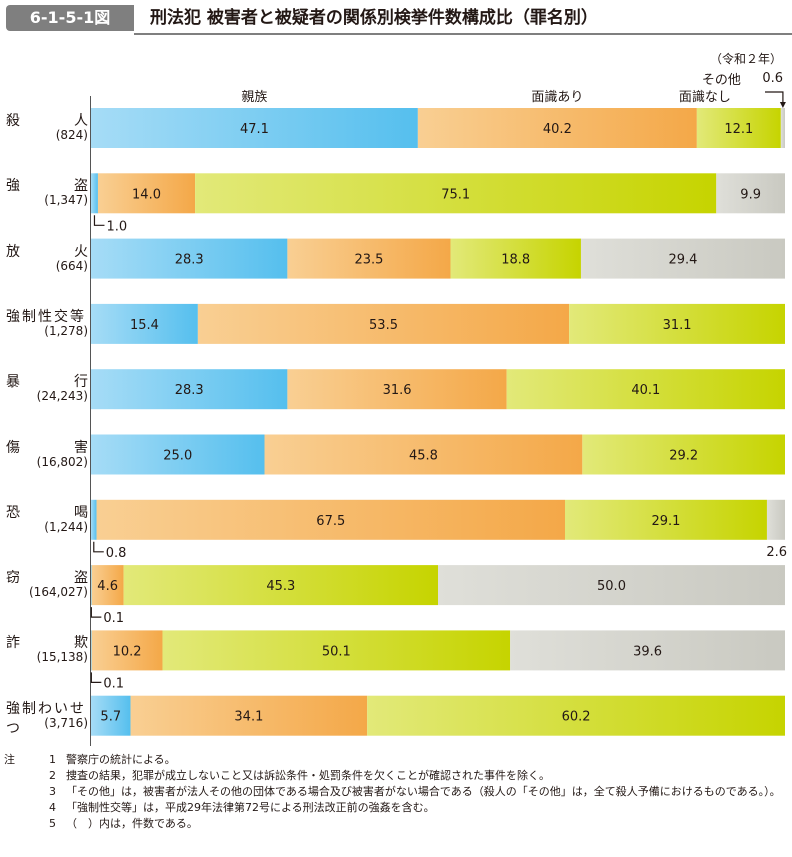 This screenshot has width=792, height=857. Describe the element at coordinates (250, 807) in the screenshot. I see `note-text: 「強制性交等」は，平成29年法律第72号による刑法改正前の強姦を含む。` at that location.